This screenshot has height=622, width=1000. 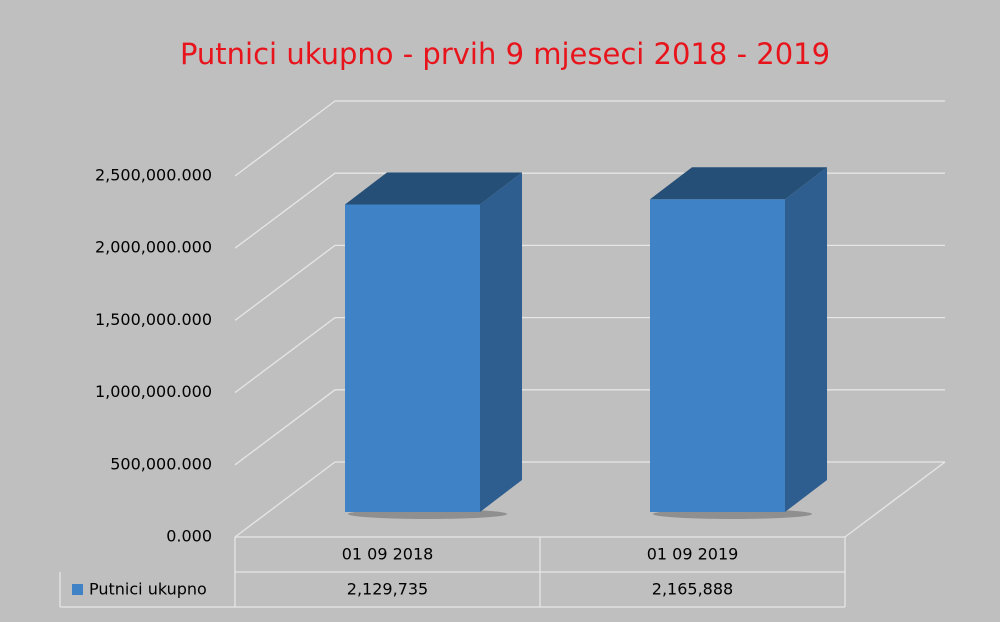 I want to click on x-tick-label: 01 09 2018, so click(x=388, y=554).